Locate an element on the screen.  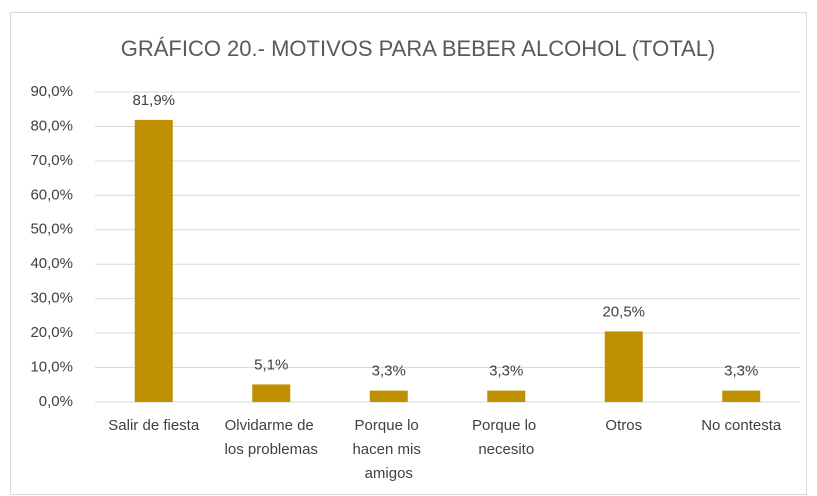
x-tick-label: Otros is located at coordinates (623, 425).